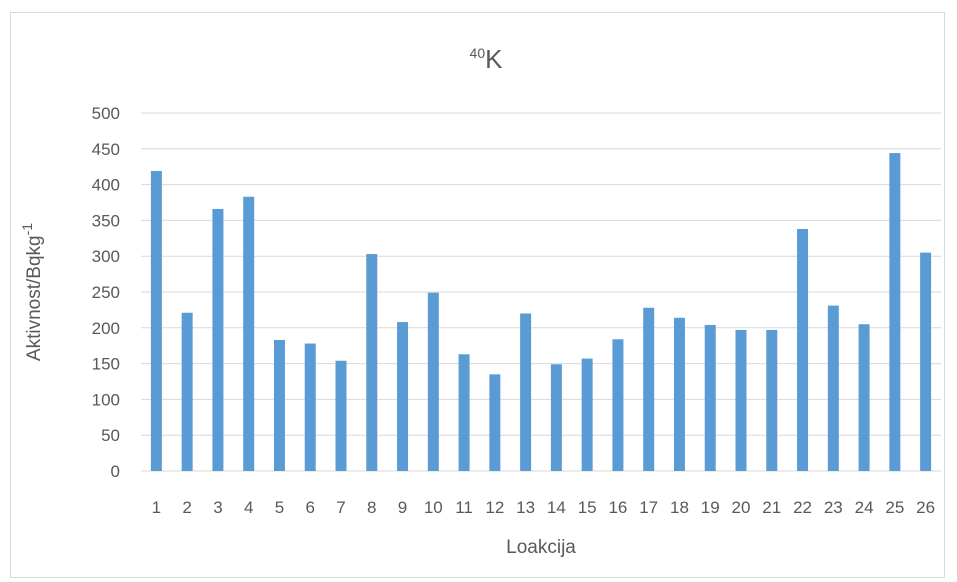 Image resolution: width=957 pixels, height=582 pixels. I want to click on x-tick-label: 8, so click(371, 507).